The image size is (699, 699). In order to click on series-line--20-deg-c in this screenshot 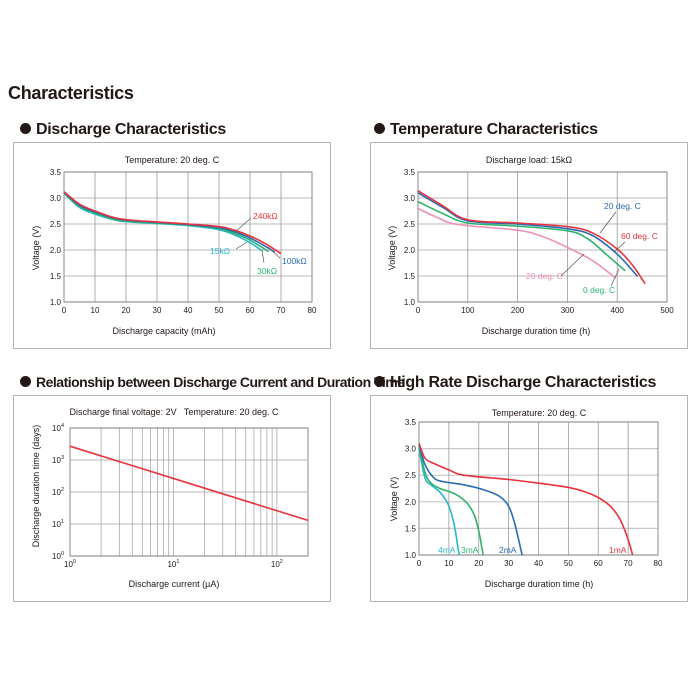, I will do `click(517, 243)`.